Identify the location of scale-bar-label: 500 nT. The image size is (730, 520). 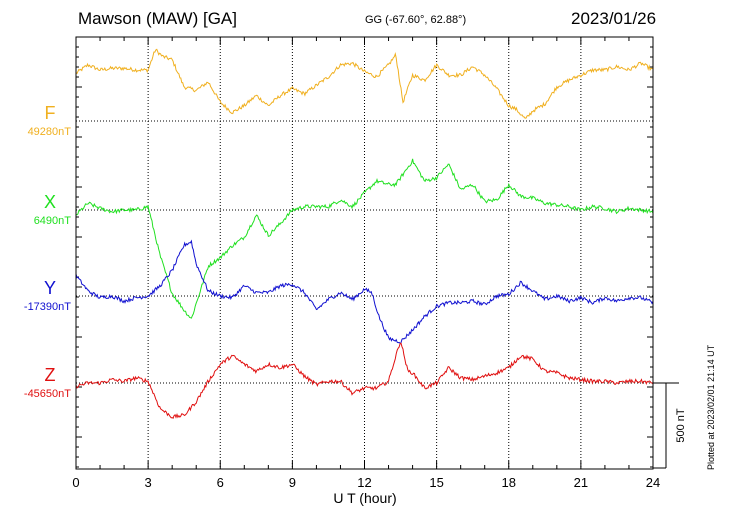
(681, 425).